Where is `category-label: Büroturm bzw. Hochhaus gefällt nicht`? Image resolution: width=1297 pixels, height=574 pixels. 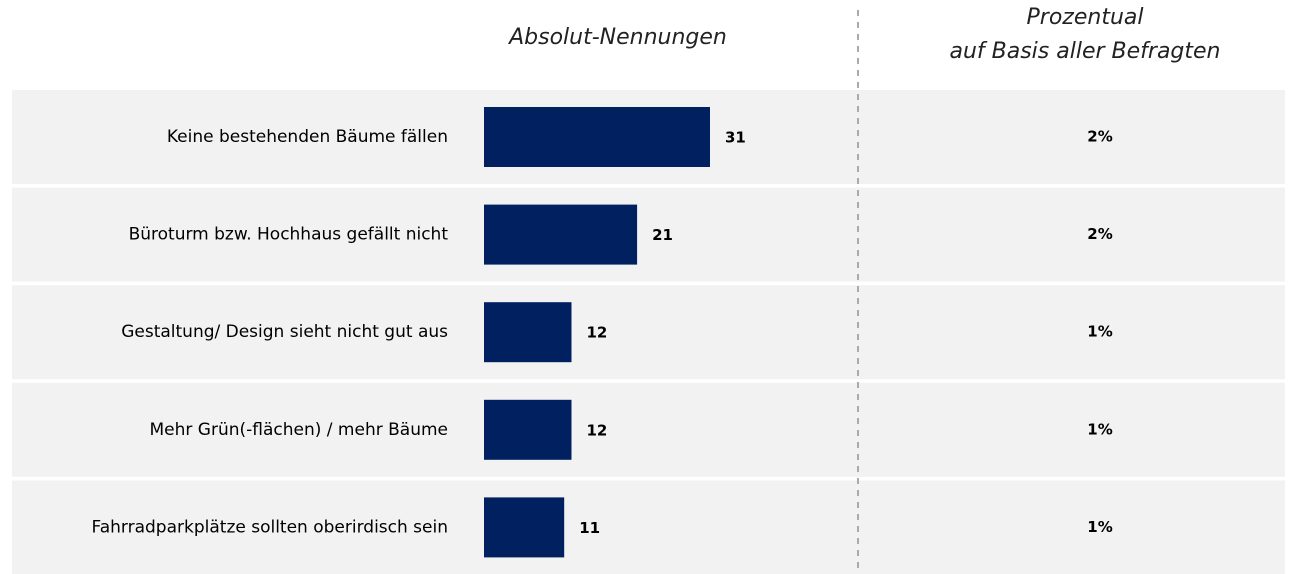
category-label: Büroturm bzw. Hochhaus gefällt nicht is located at coordinates (289, 235).